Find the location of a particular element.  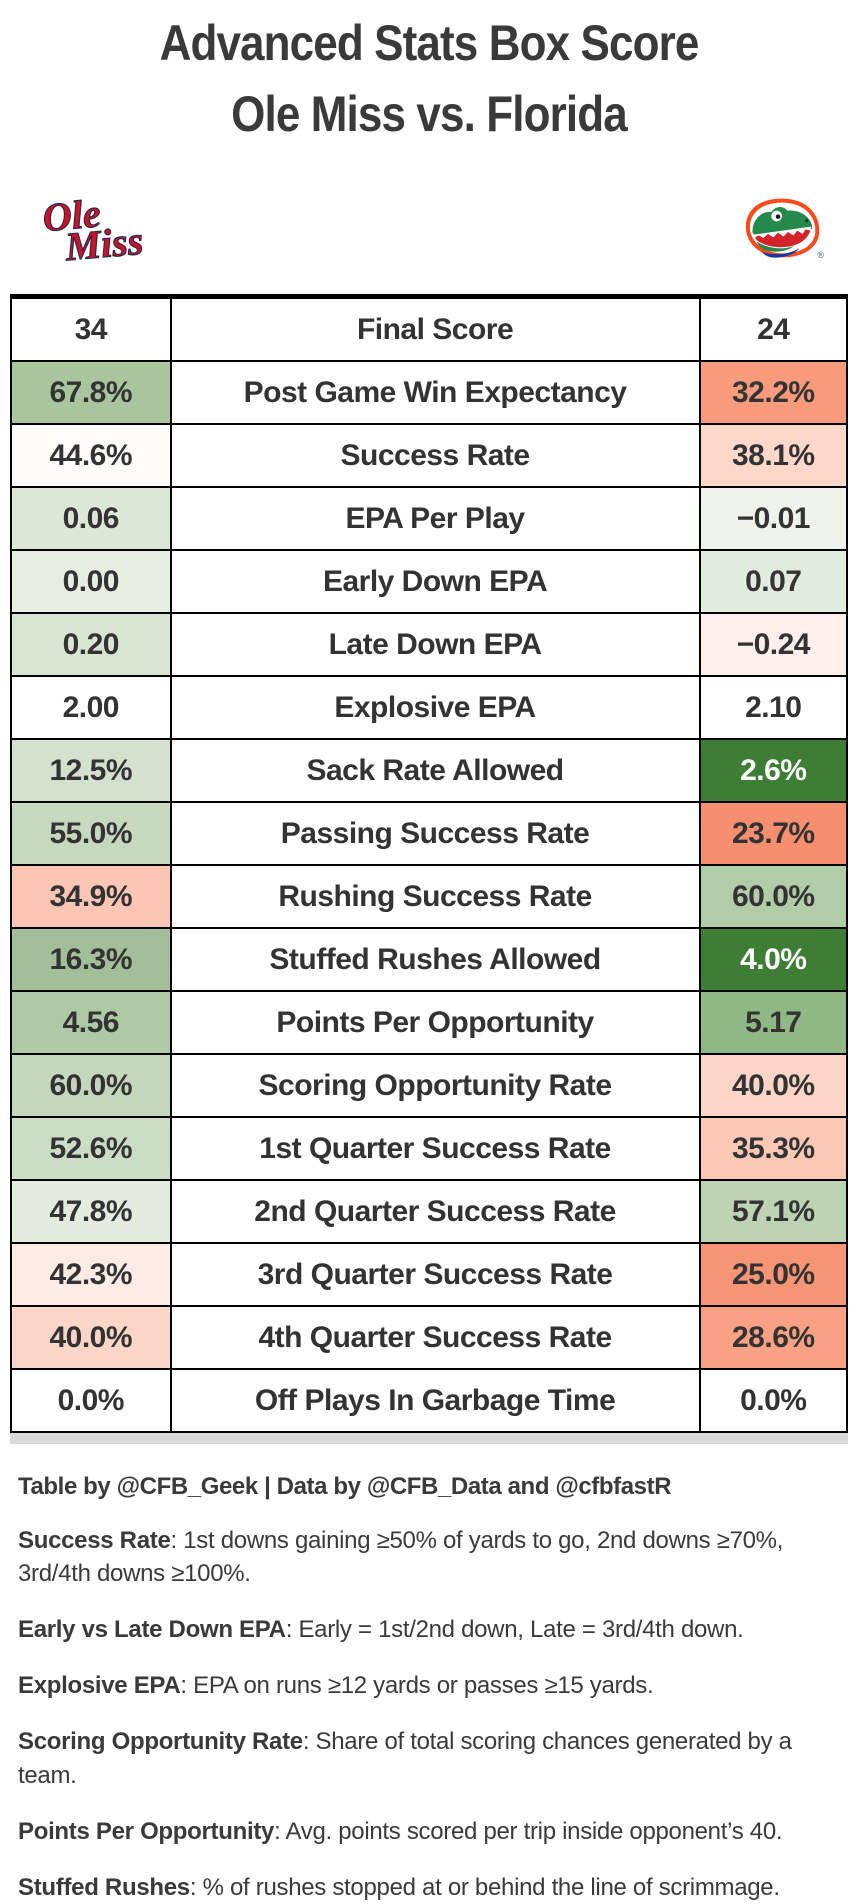

stat-label: 2nd Quarter Success Rate is located at coordinates (435, 1211).